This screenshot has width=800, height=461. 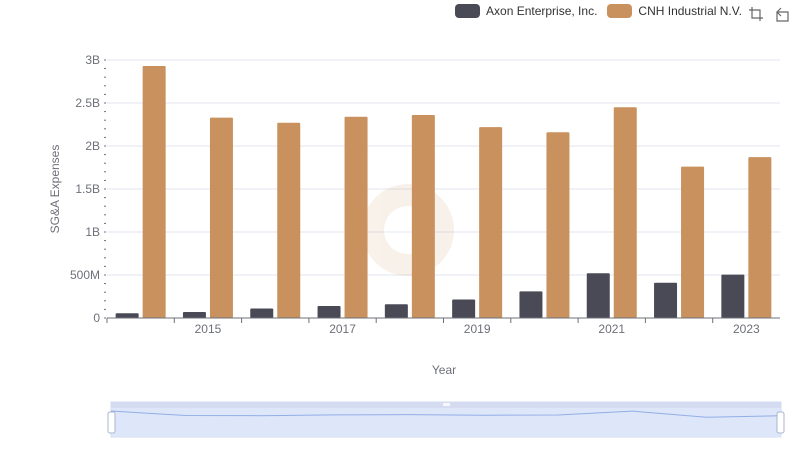 What do you see at coordinates (491, 222) in the screenshot?
I see `bar-cnh-2019` at bounding box center [491, 222].